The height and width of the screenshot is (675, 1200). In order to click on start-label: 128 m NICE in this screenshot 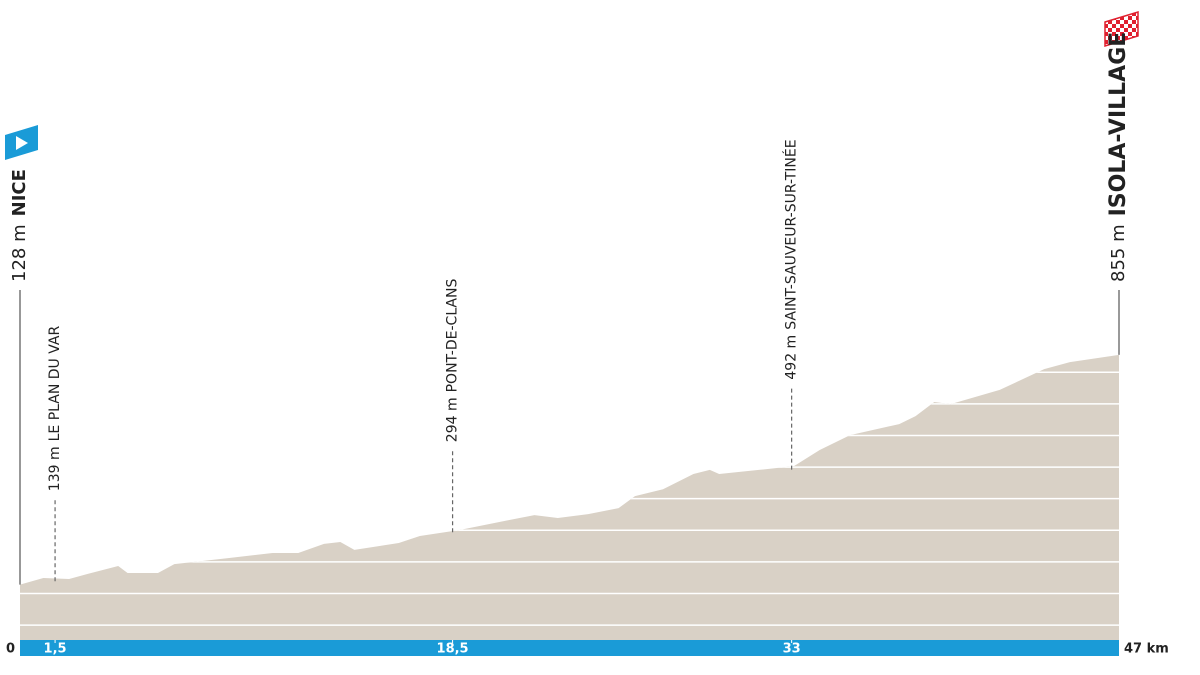, I will do `click(19, 225)`.